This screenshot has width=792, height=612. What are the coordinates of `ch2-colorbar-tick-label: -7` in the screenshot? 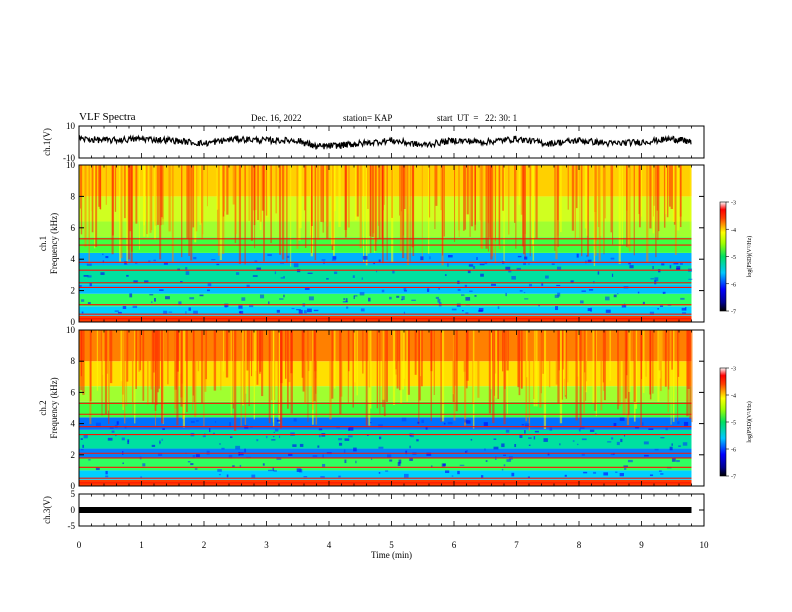 It's located at (733, 478).